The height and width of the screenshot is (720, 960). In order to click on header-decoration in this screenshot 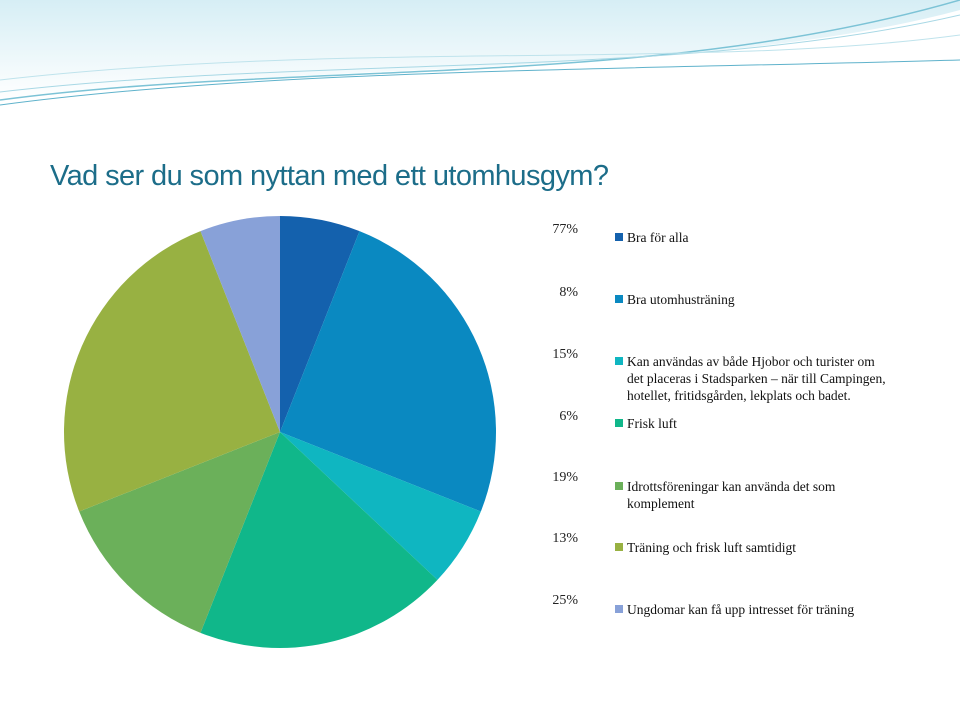, I will do `click(480, 53)`.